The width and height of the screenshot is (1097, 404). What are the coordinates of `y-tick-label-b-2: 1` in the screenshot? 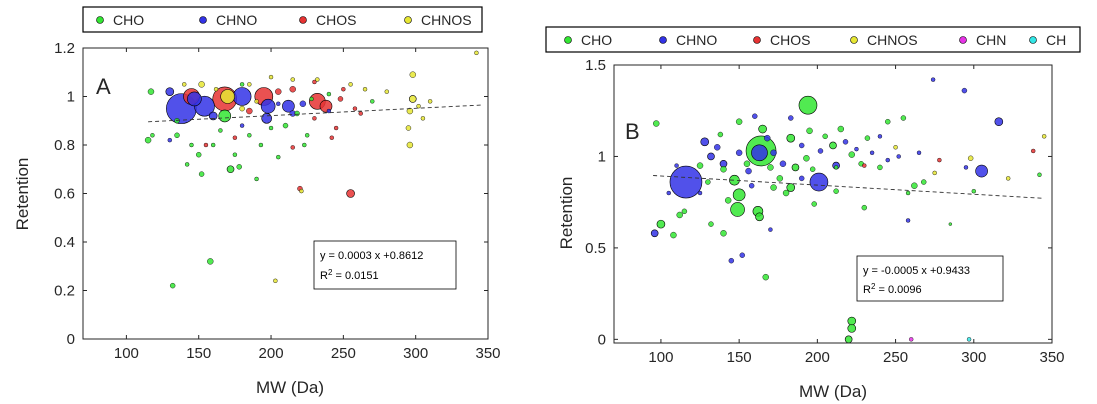 It's located at (602, 156).